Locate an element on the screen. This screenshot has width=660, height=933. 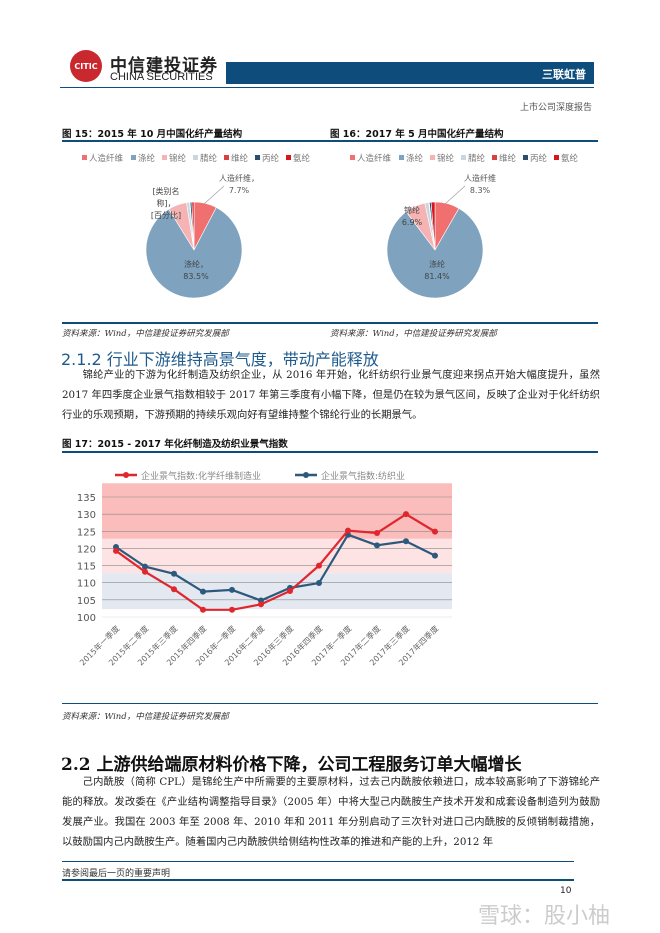
data-label: 7.7% is located at coordinates (239, 190).